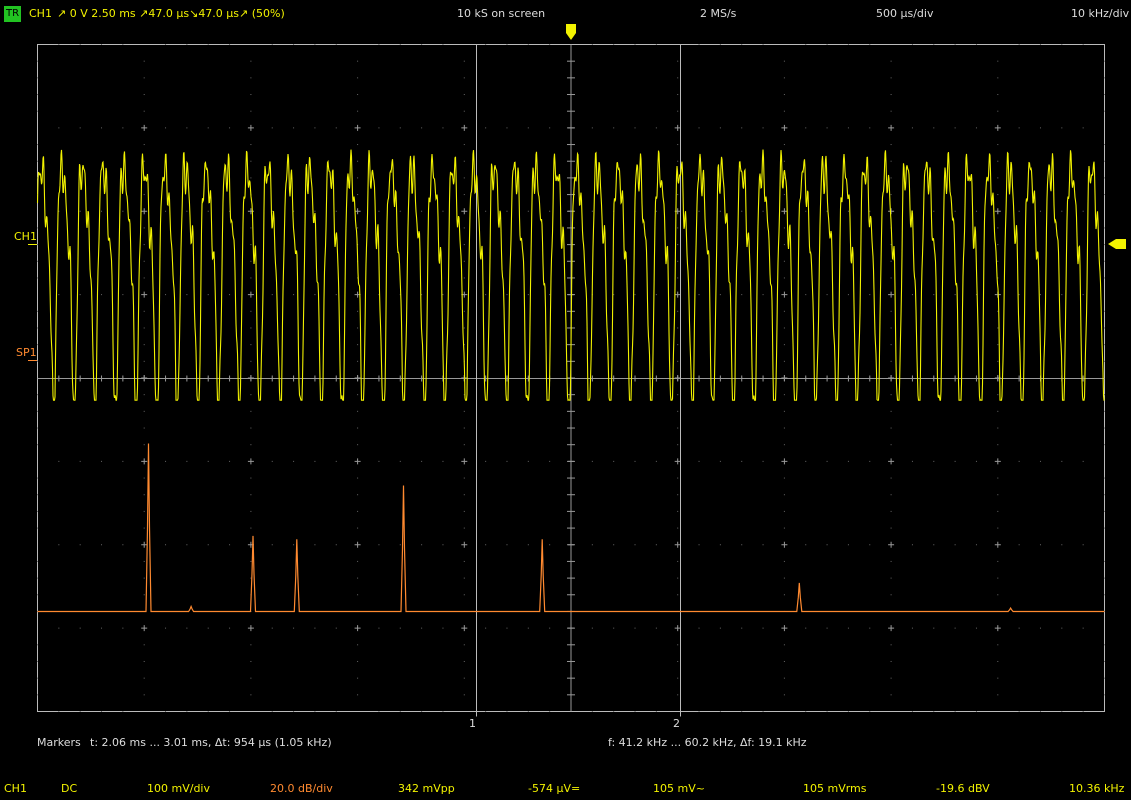  I want to click on status-volts-div: 100 mV/div, so click(178, 788).